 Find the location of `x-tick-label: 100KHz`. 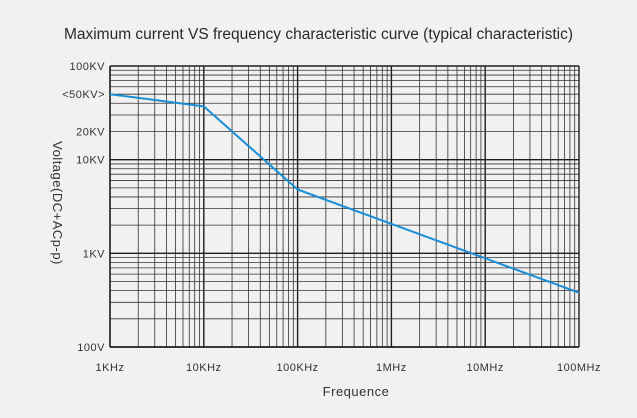

x-tick-label: 100KHz is located at coordinates (298, 368).